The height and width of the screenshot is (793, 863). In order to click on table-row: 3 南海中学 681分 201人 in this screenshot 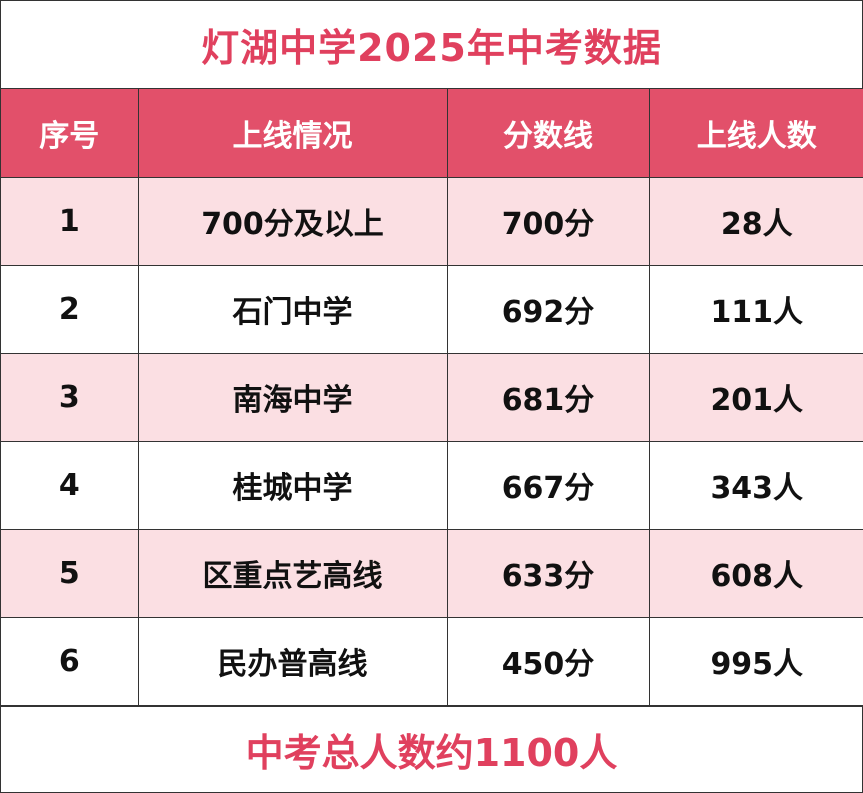, I will do `click(432, 397)`.